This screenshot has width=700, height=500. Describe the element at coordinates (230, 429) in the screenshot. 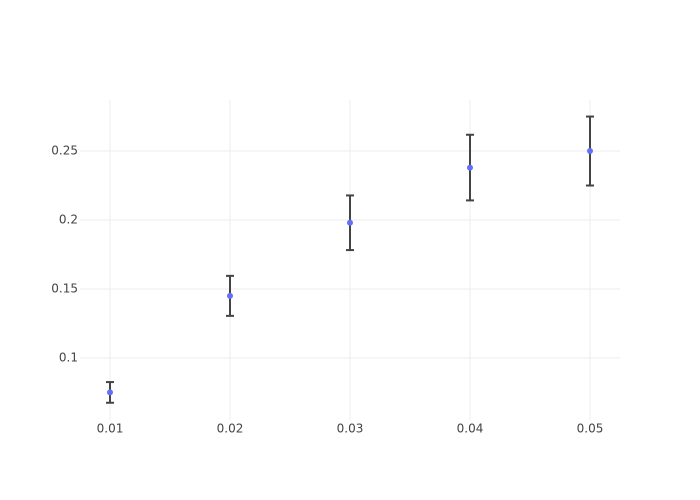

I see `x-tick-label: 0.02` at that location.